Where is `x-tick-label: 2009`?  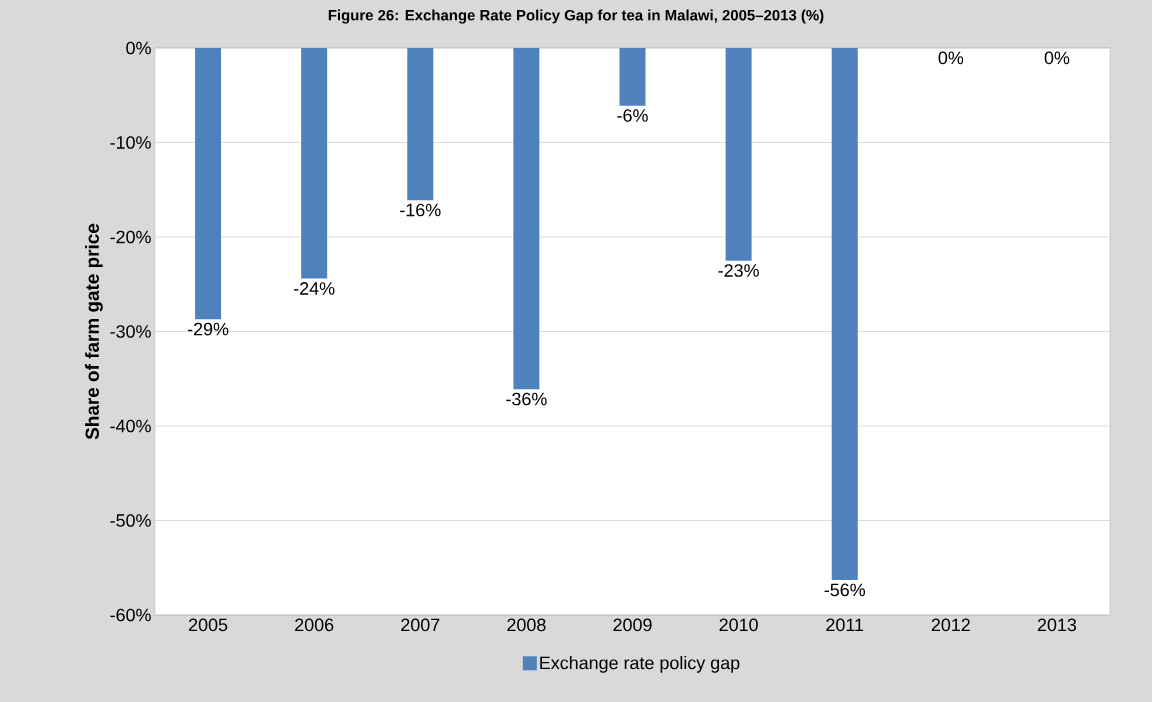
x-tick-label: 2009 is located at coordinates (632, 625).